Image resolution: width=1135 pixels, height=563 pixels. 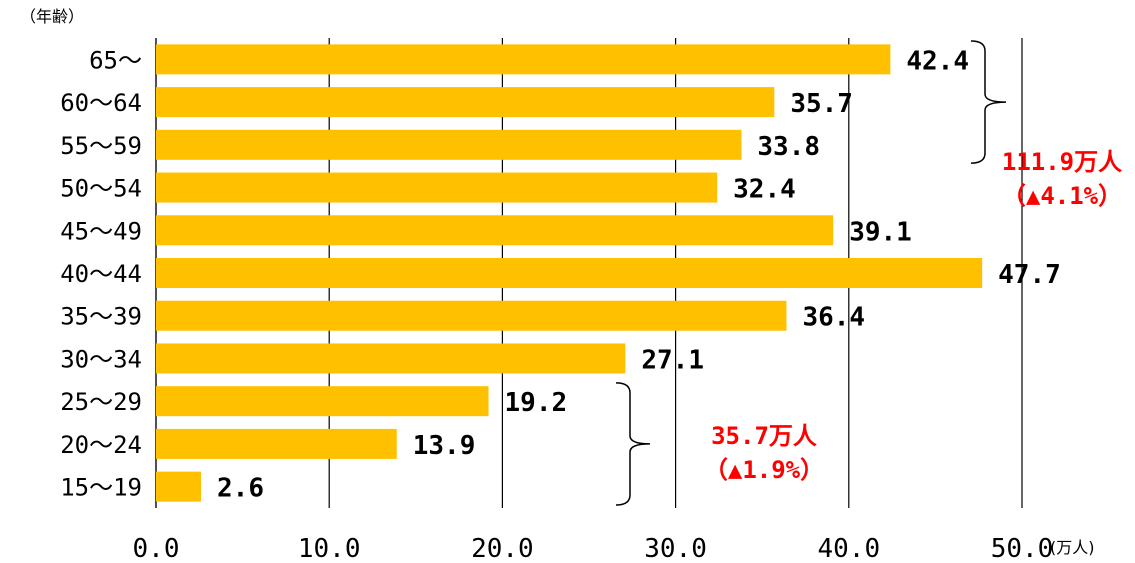 What do you see at coordinates (1072, 547) in the screenshot?
I see `x-axis-unit-label: (万人)` at bounding box center [1072, 547].